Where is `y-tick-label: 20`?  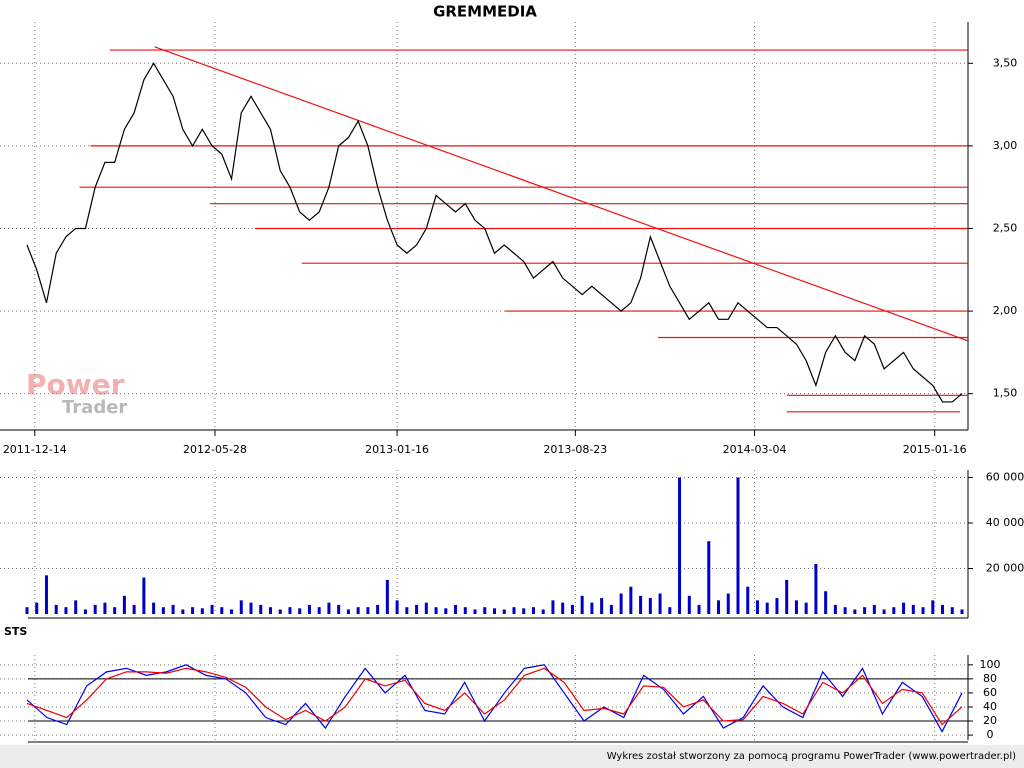
y-tick-label: 20 is located at coordinates (990, 720).